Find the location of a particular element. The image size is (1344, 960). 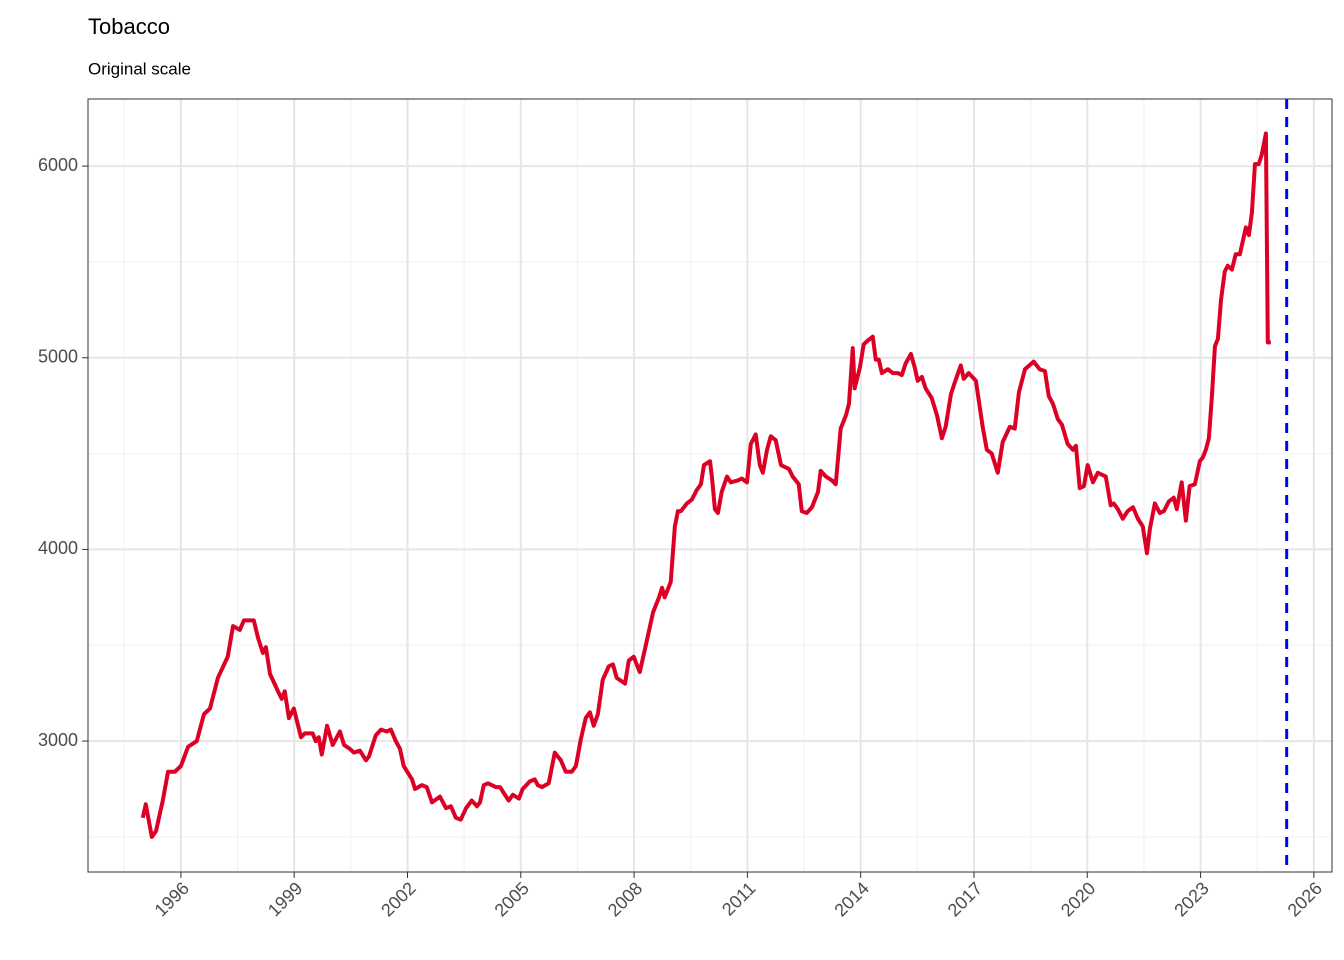

x-tick-label: 2011 is located at coordinates (739, 899).